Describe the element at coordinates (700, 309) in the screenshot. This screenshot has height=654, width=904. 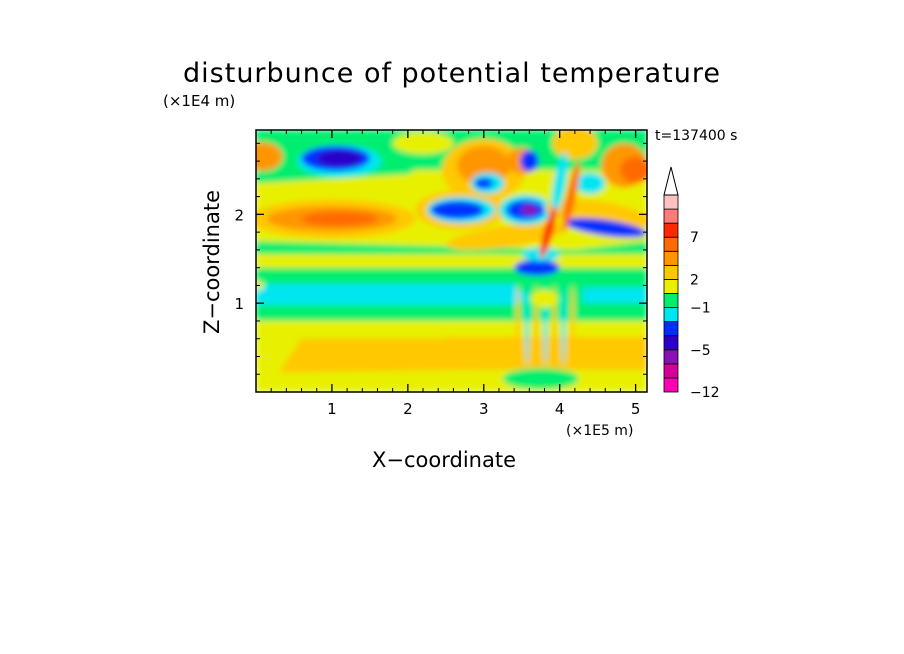
I see `colorbar-label: −1` at that location.